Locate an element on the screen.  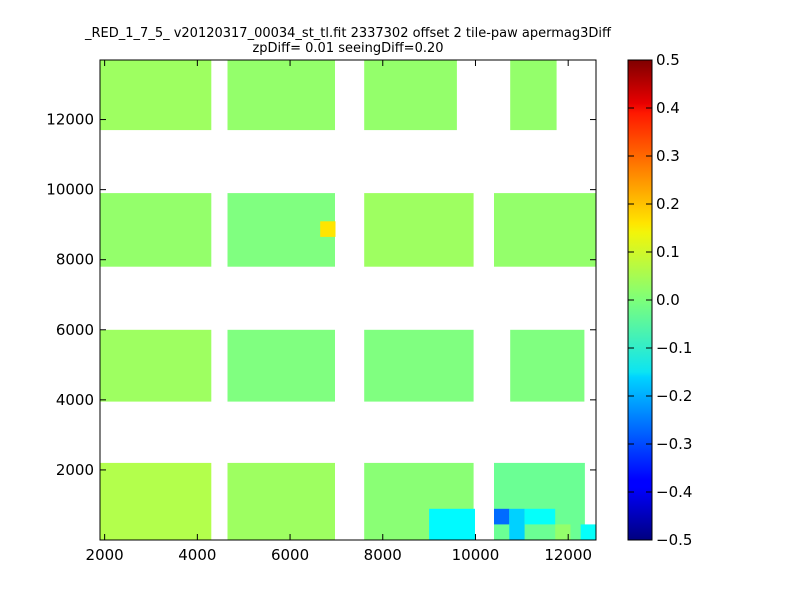
y-tick-label: 6000 is located at coordinates (75, 330).